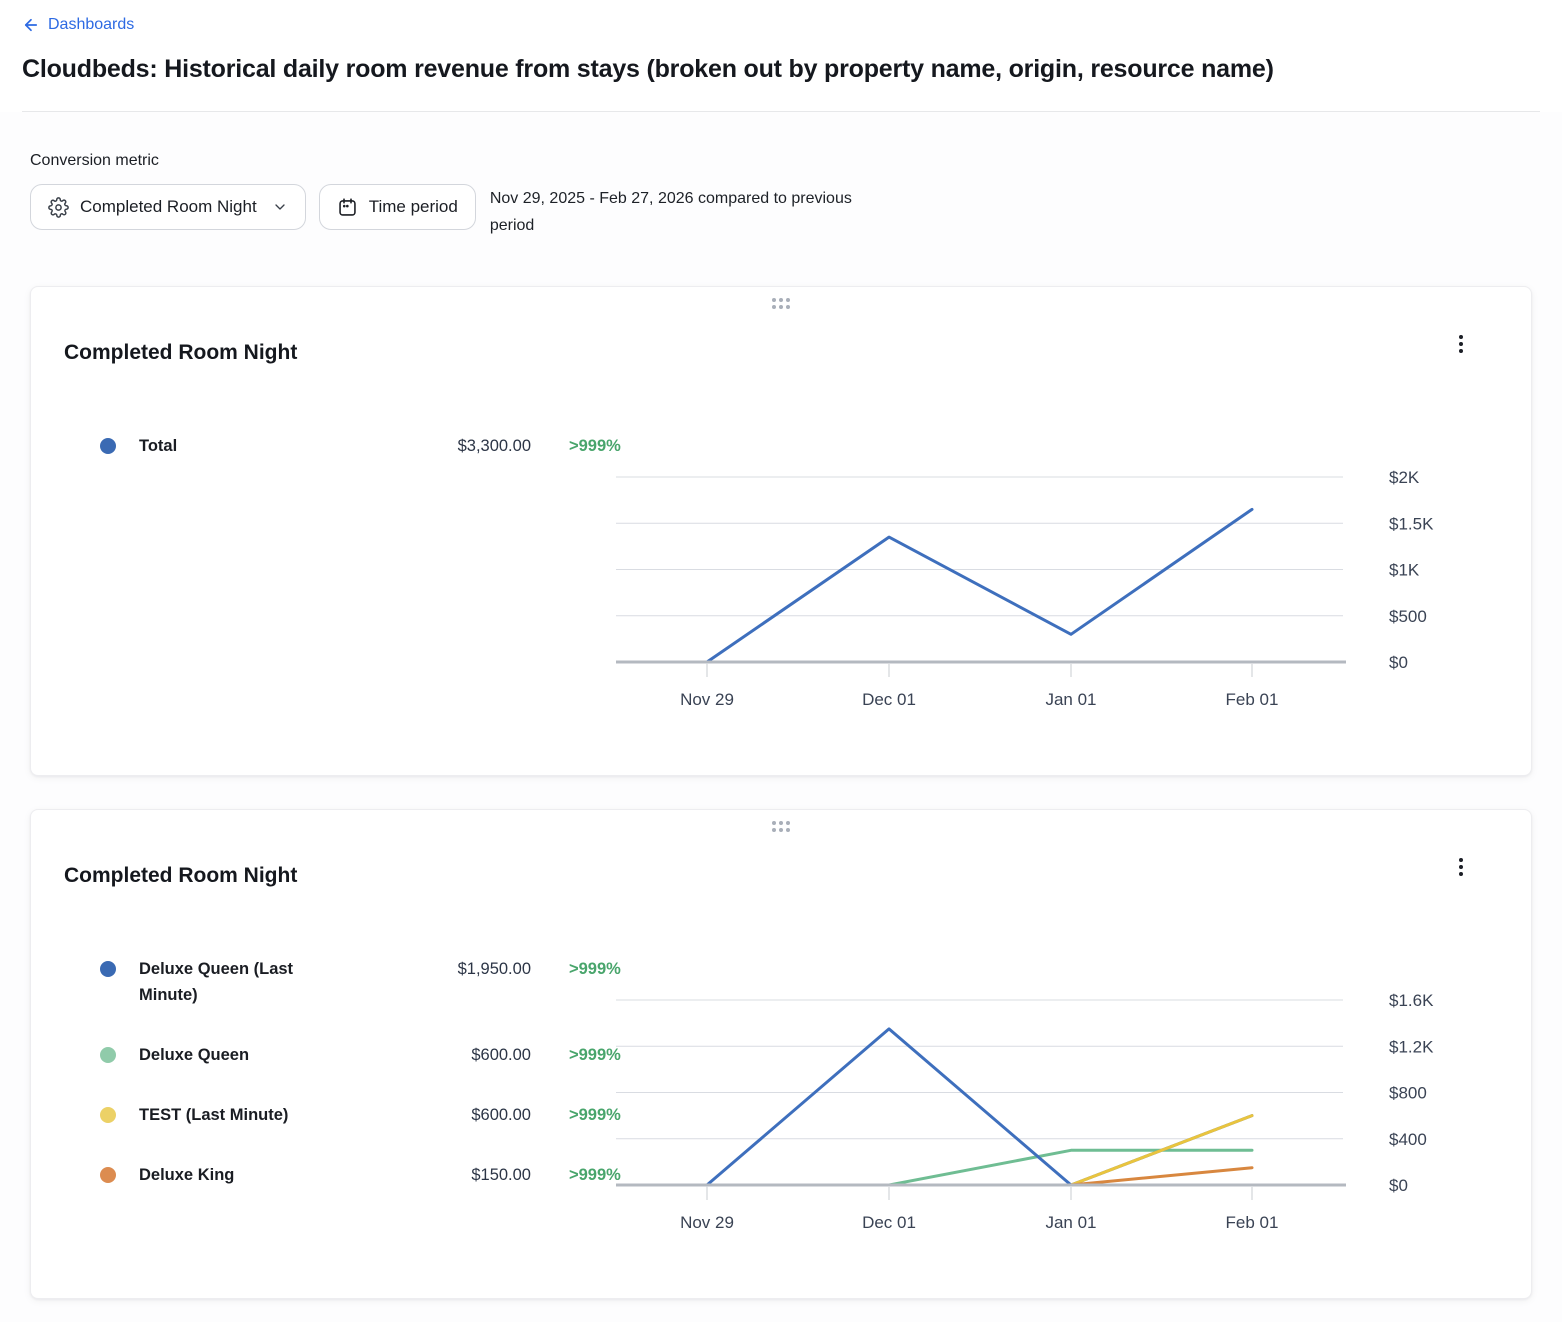  Describe the element at coordinates (1408, 1093) in the screenshot. I see `y-axis-label: $800` at that location.